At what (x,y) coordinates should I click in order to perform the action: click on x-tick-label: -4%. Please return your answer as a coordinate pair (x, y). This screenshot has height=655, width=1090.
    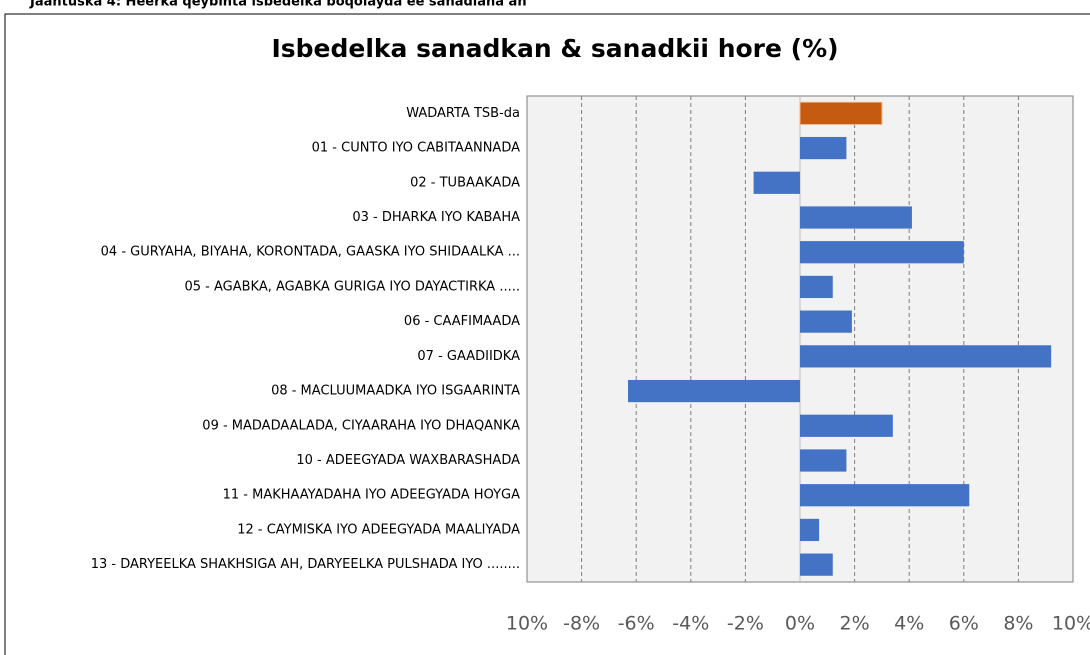
    Looking at the image, I should click on (690, 624).